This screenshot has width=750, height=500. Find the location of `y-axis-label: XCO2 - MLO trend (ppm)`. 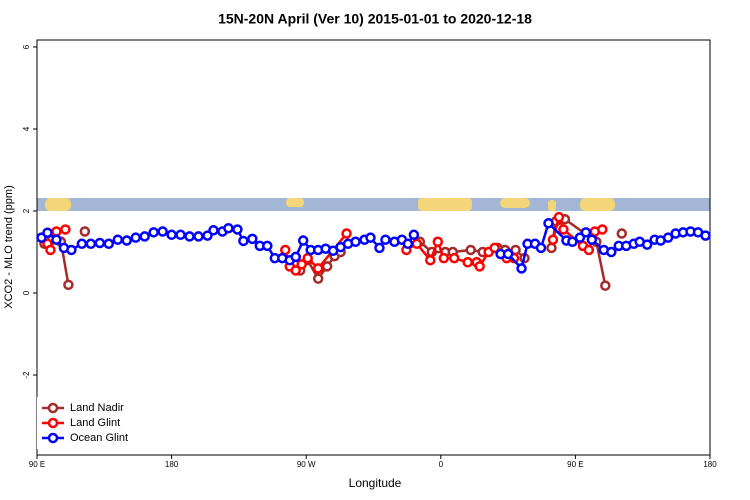

y-axis-label: XCO2 - MLO trend (ppm) is located at coordinates (9, 246).